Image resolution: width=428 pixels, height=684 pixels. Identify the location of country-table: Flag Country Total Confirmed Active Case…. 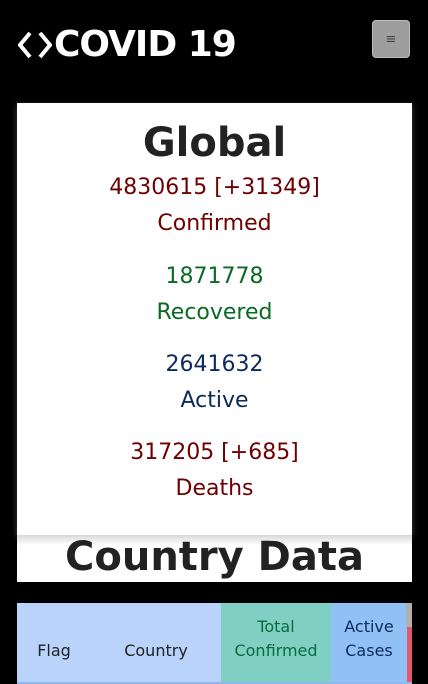
(214, 643).